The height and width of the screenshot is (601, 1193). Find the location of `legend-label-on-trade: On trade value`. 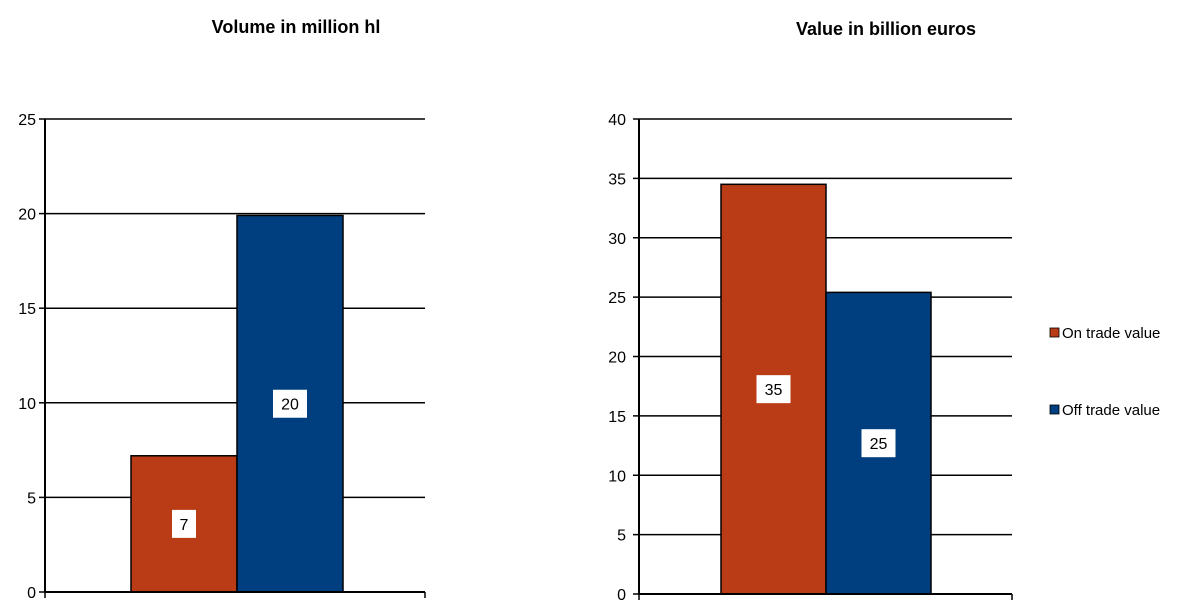

legend-label-on-trade: On trade value is located at coordinates (1111, 333).